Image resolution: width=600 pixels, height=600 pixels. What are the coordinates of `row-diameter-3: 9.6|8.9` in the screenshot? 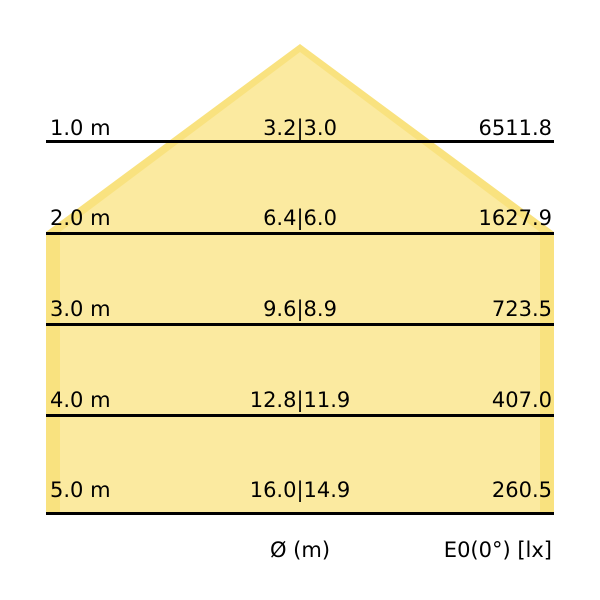 It's located at (300, 309).